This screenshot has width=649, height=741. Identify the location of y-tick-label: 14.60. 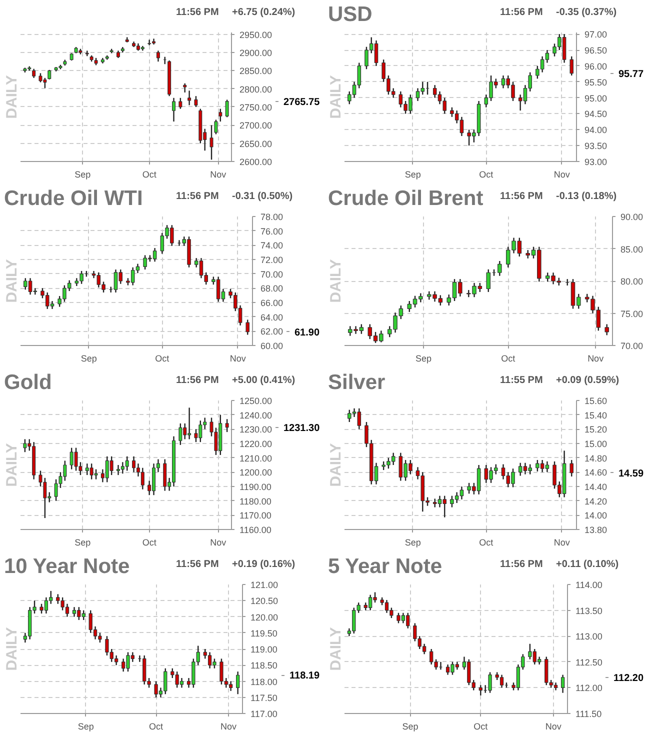
(596, 473).